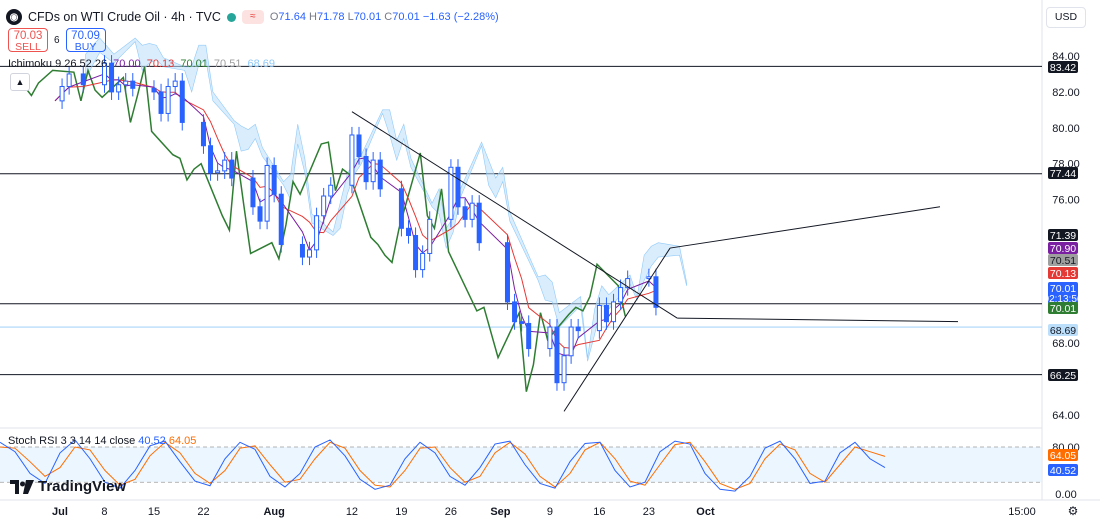  I want to click on descending-trendline, so click(514, 215).